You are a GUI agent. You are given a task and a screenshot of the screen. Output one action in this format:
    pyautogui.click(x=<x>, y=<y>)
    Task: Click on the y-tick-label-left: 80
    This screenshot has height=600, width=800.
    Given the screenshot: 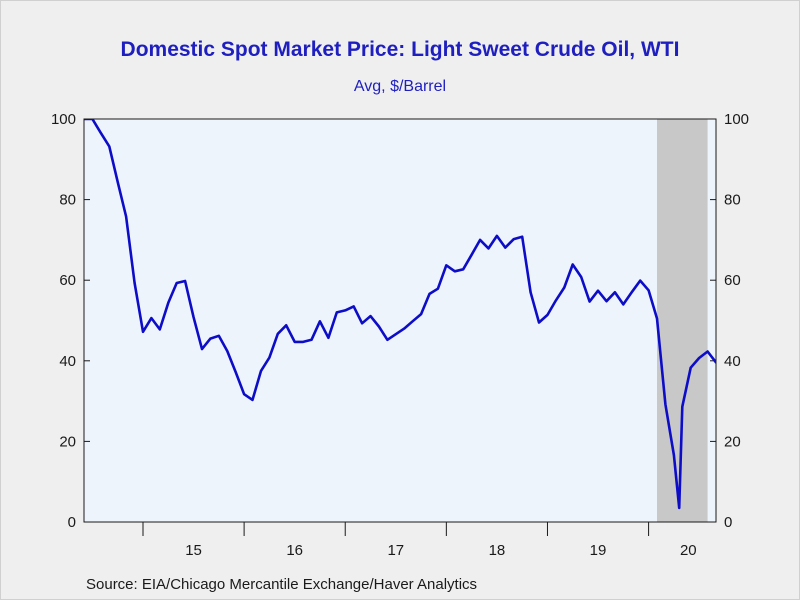 What is the action you would take?
    pyautogui.click(x=67, y=200)
    